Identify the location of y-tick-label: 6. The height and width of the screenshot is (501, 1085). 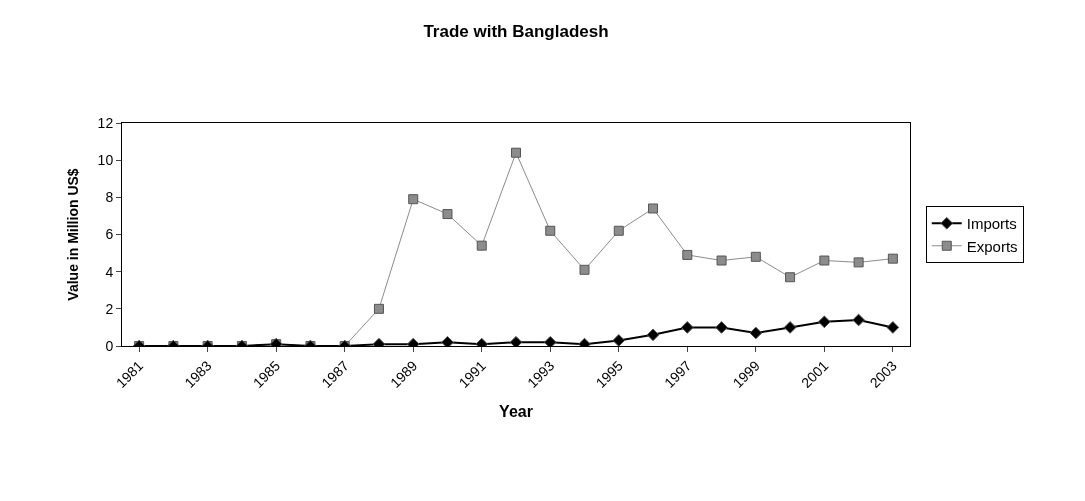
(109, 234).